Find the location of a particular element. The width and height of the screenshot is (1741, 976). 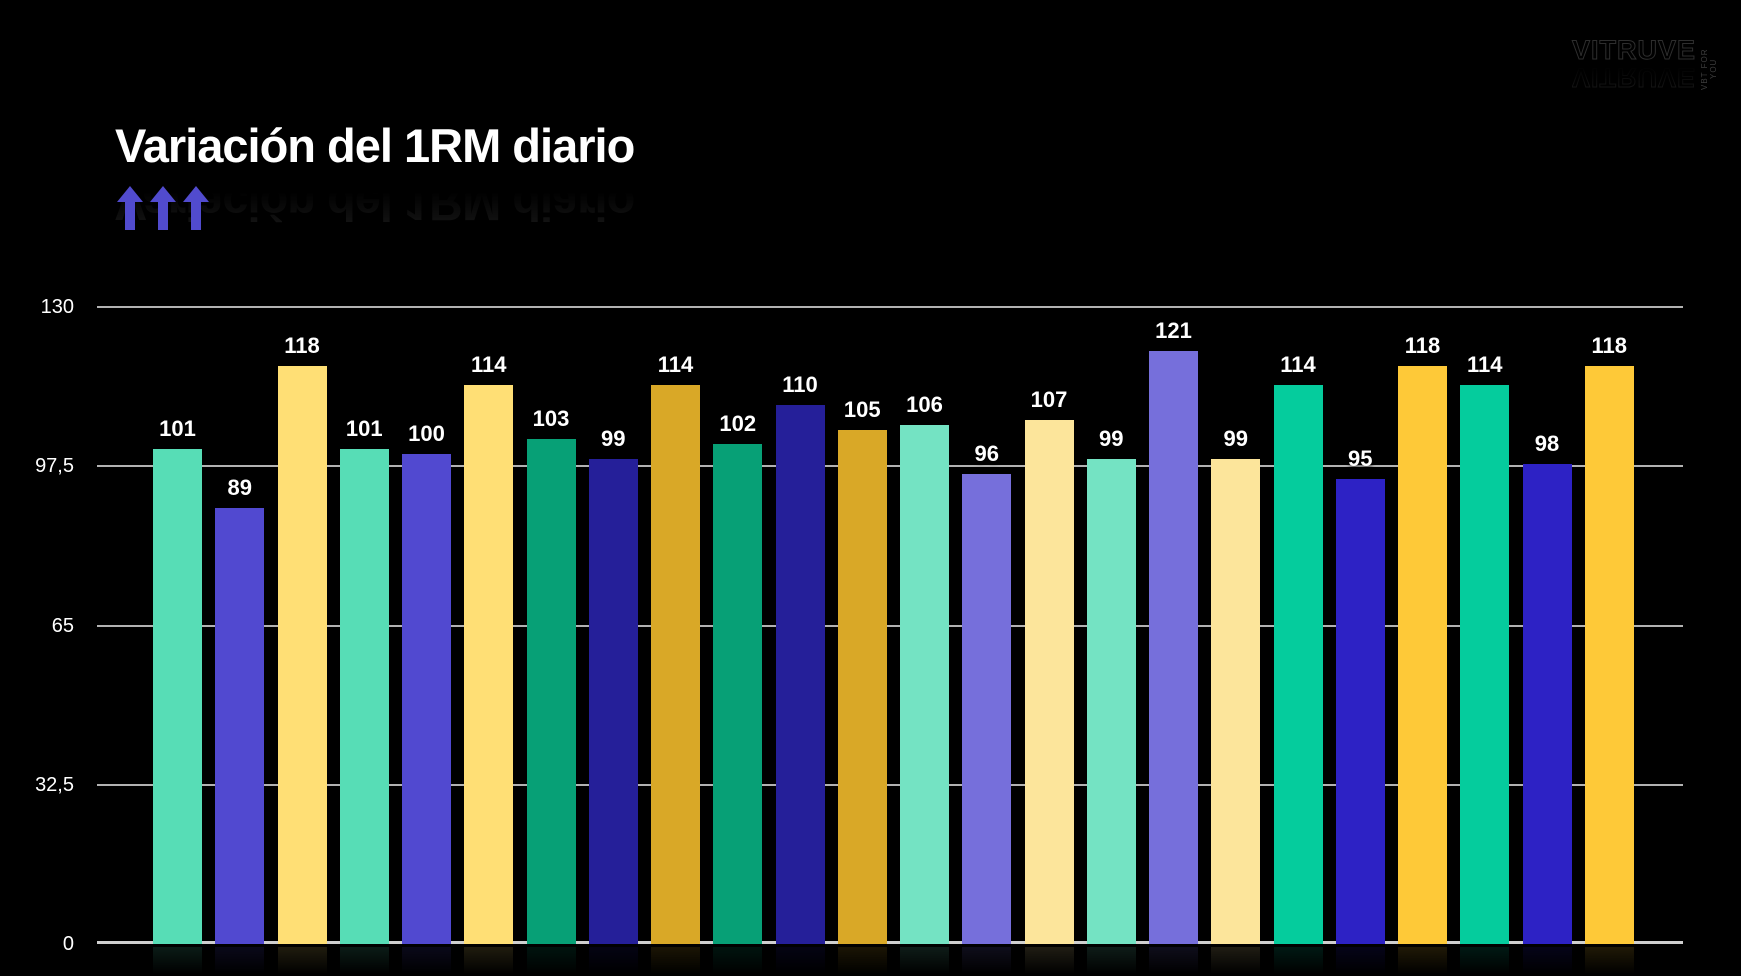

page-title: Variación del 1RM diario is located at coordinates (375, 145).